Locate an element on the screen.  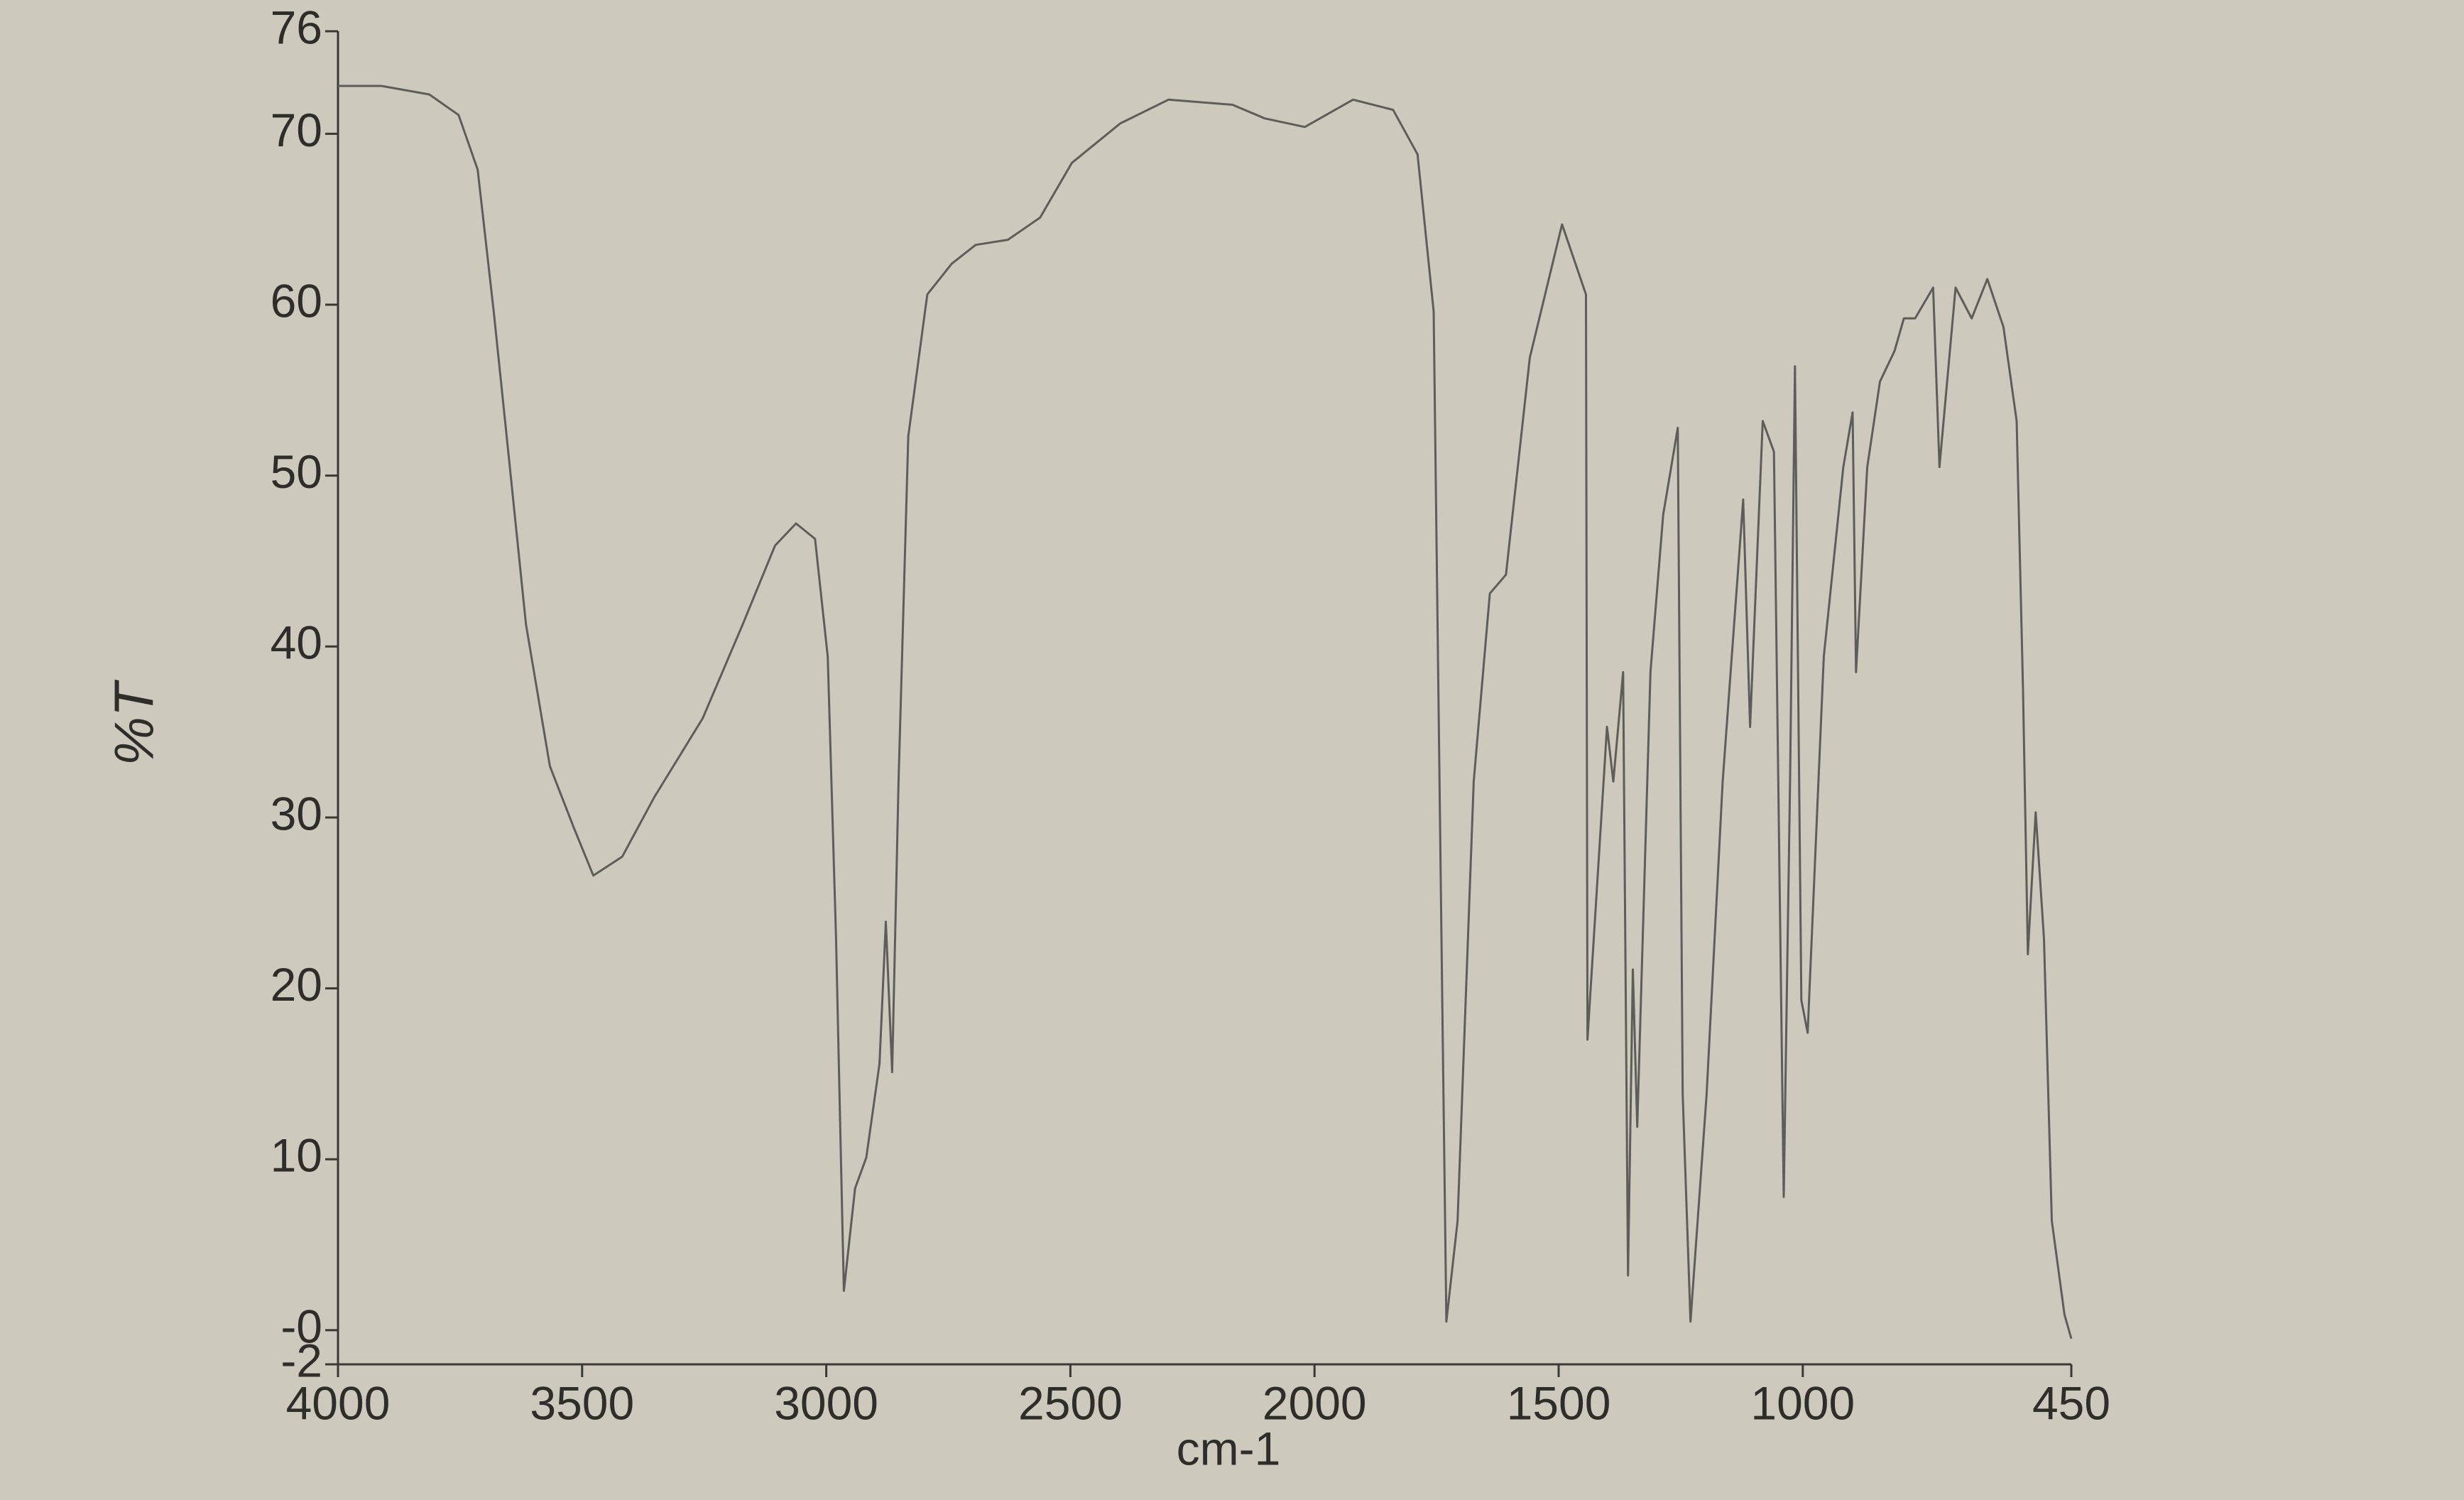
y-tick-label: 10 is located at coordinates (296, 1155).